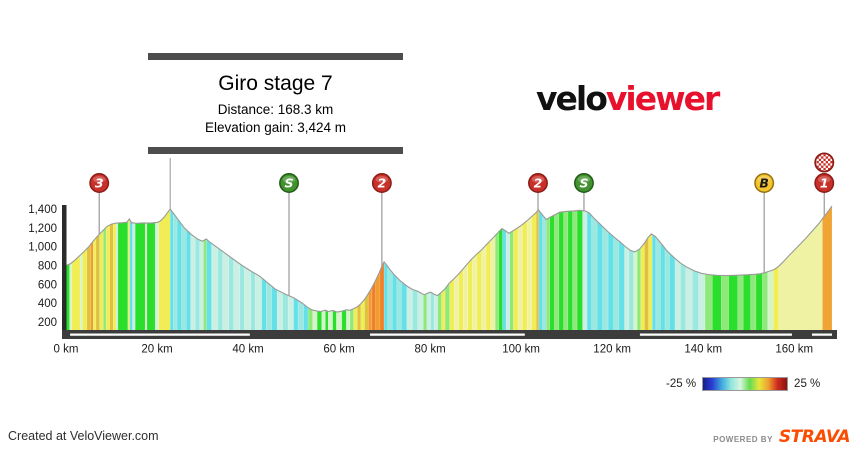  What do you see at coordinates (794, 350) in the screenshot?
I see `x-axis-label: 160 km` at bounding box center [794, 350].